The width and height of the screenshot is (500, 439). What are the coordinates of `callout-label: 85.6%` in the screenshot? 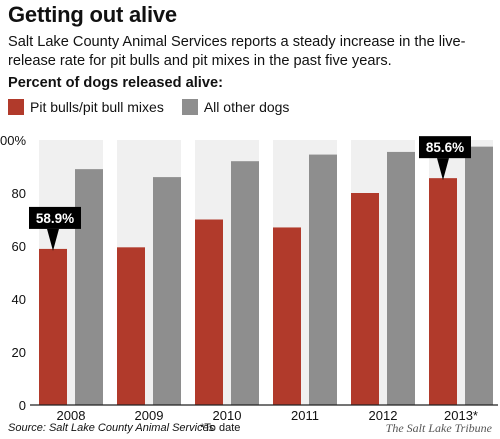 It's located at (445, 147).